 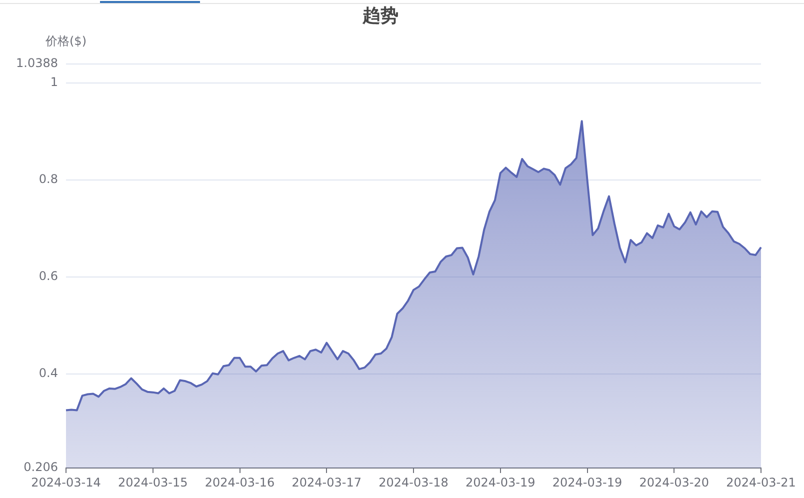 What do you see at coordinates (239, 482) in the screenshot?
I see `x-tick-label: 2024-03-16` at bounding box center [239, 482].